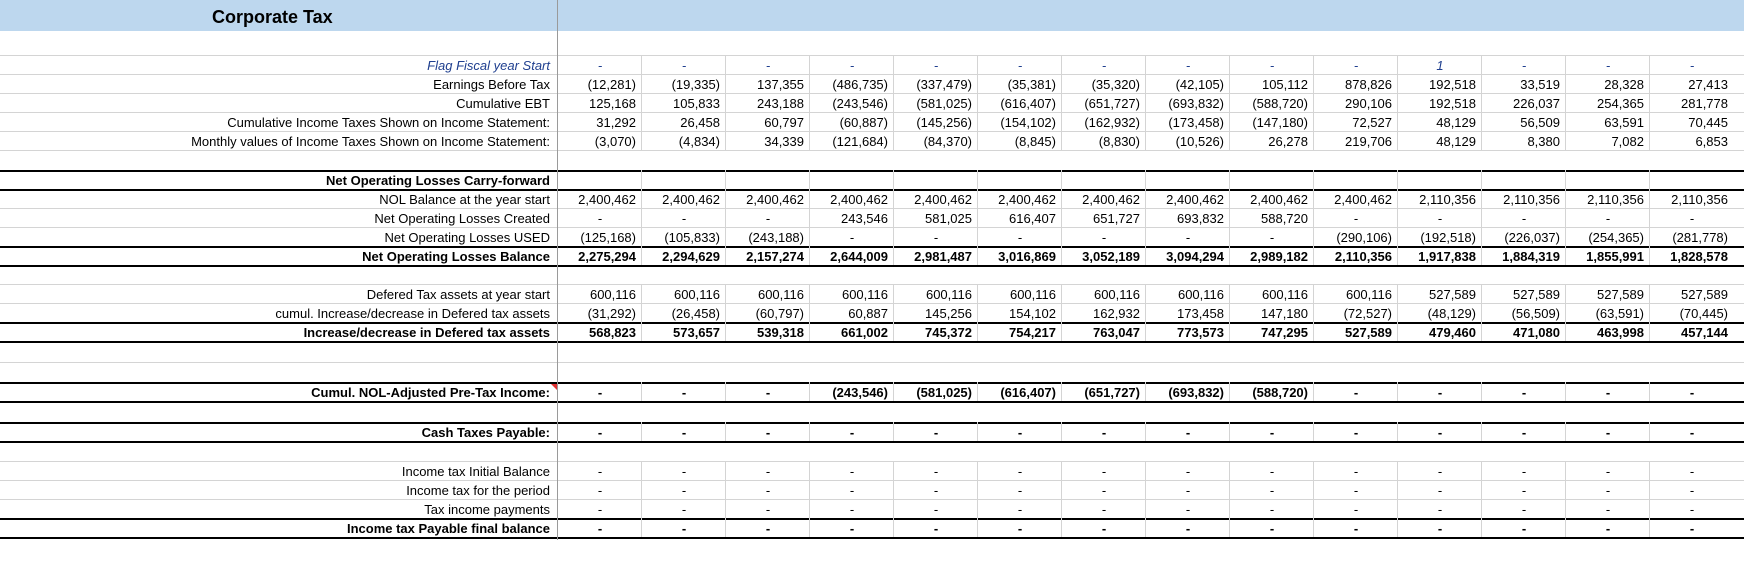 The width and height of the screenshot is (1744, 581). What do you see at coordinates (1111, 256) in the screenshot?
I see `cell-value: 3,052,189` at bounding box center [1111, 256].